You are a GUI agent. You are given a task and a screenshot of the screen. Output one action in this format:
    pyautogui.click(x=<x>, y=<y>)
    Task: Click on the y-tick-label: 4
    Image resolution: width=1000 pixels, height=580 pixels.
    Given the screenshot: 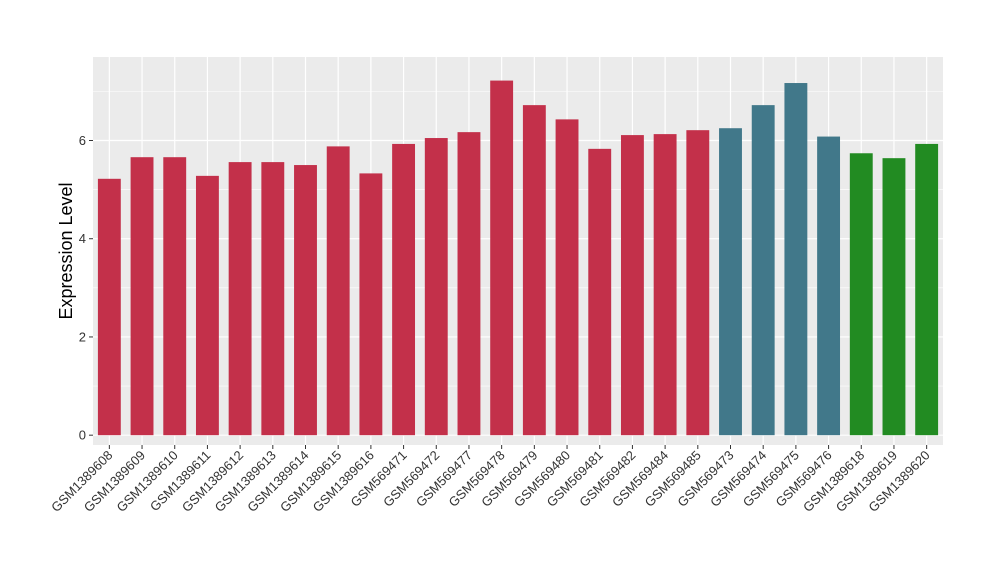 What is the action you would take?
    pyautogui.click(x=82, y=238)
    